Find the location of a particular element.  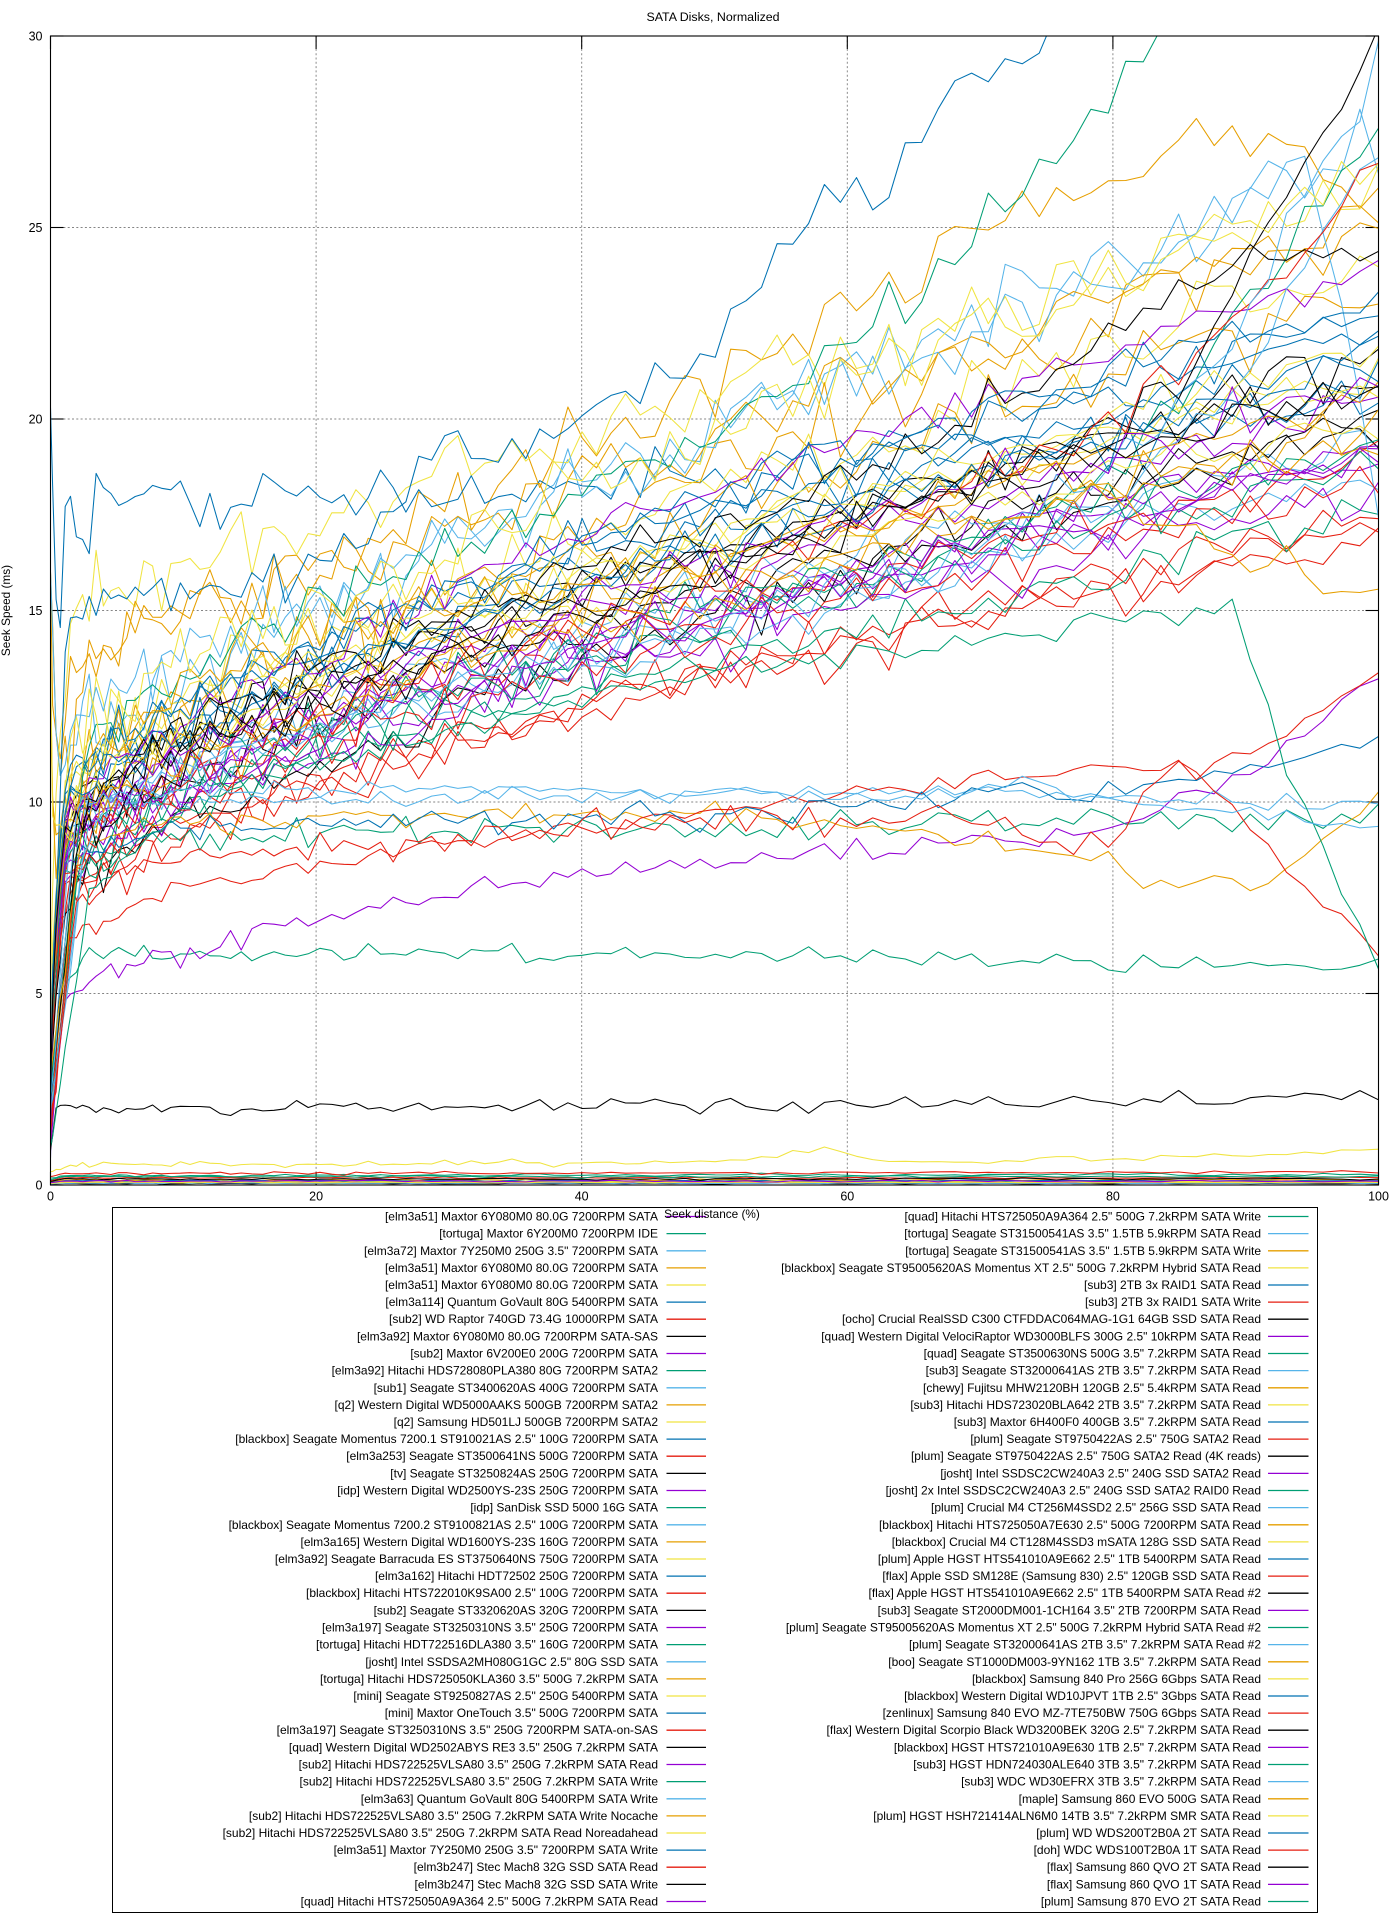

svg-text: 5 is located at coordinates (39, 994).